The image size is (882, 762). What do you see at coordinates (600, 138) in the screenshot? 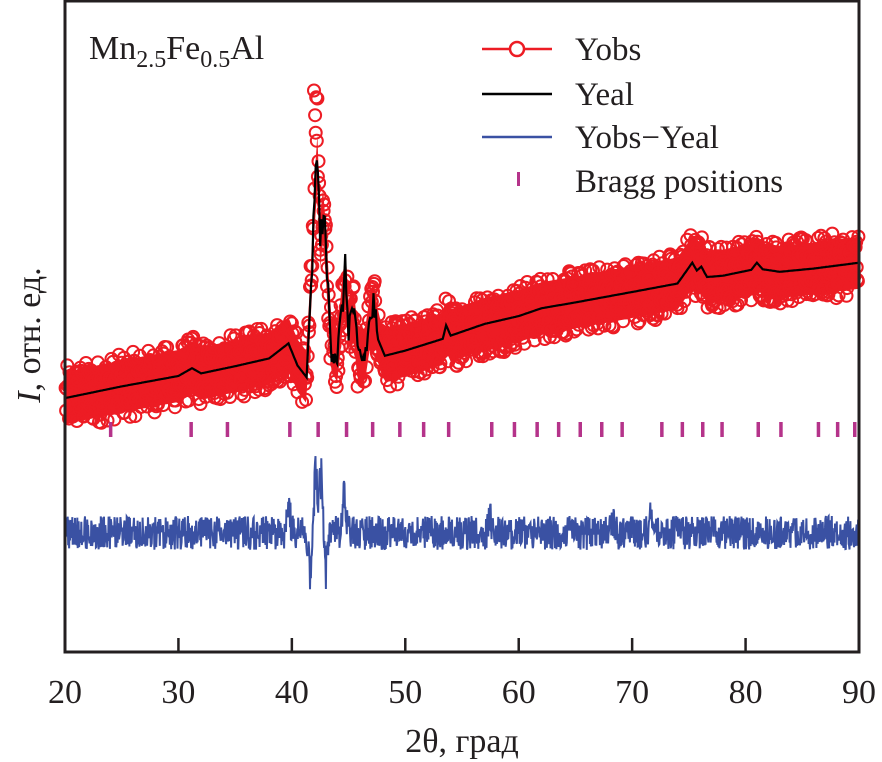
I see `legend-item-diff: Yobs−Yeal` at bounding box center [600, 138].